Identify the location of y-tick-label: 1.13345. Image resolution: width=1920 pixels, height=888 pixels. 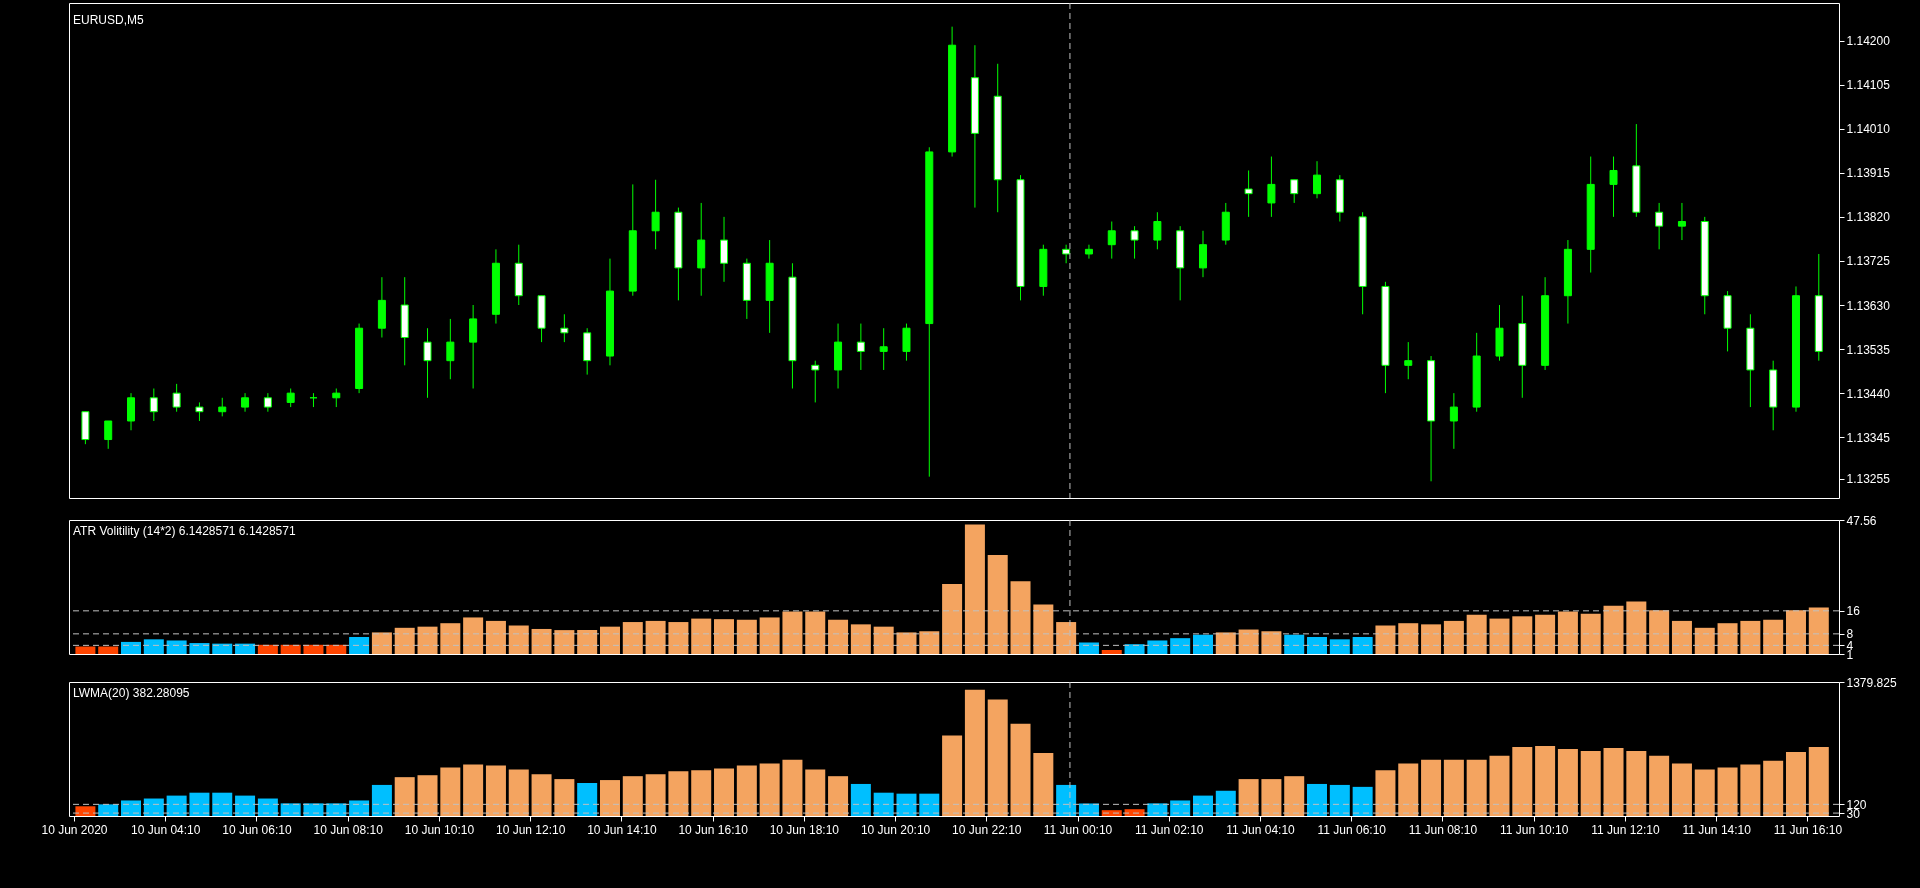
(1868, 437).